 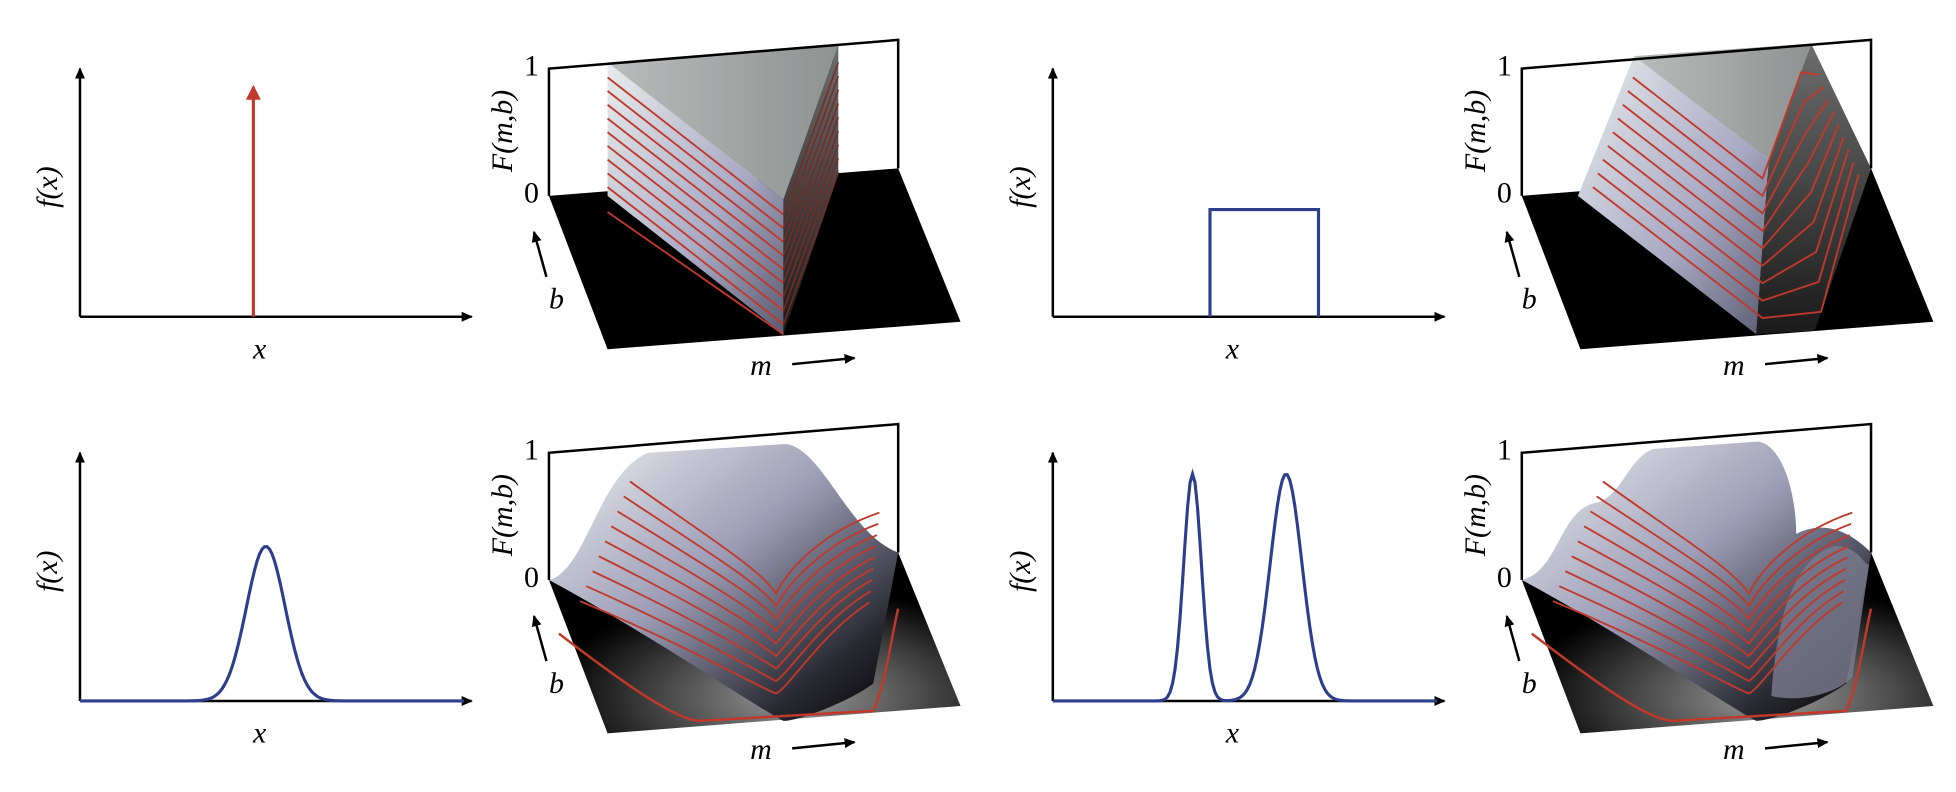 I want to click on surface, so click(x=723, y=582).